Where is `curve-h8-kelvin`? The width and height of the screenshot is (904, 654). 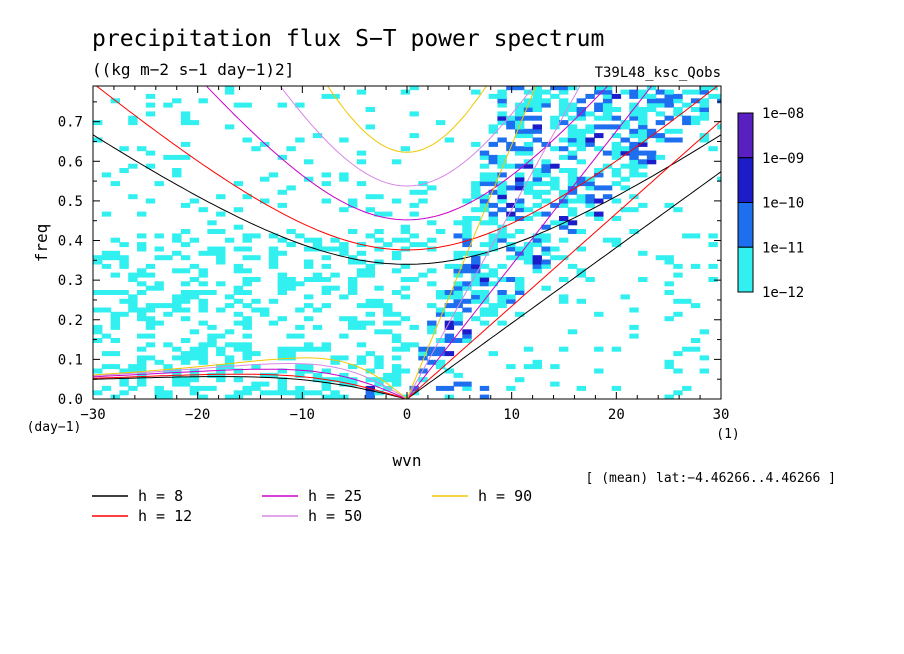
curve-h8-kelvin is located at coordinates (563, 285).